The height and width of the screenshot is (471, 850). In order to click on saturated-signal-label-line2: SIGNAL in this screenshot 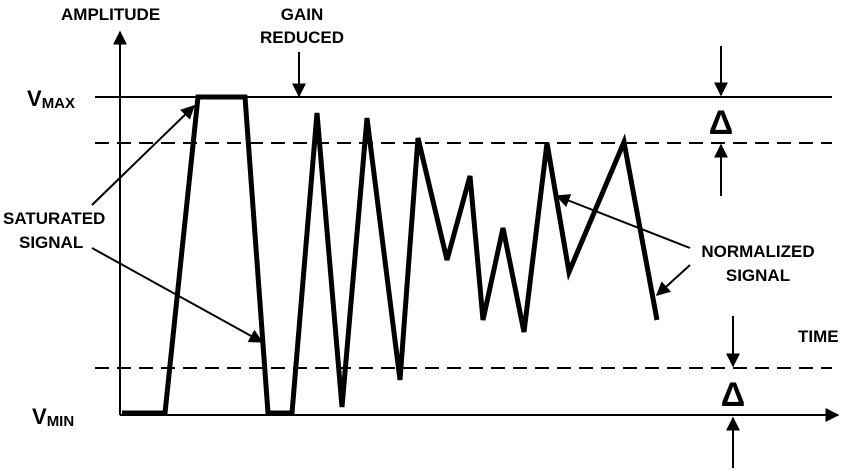, I will do `click(51, 242)`.